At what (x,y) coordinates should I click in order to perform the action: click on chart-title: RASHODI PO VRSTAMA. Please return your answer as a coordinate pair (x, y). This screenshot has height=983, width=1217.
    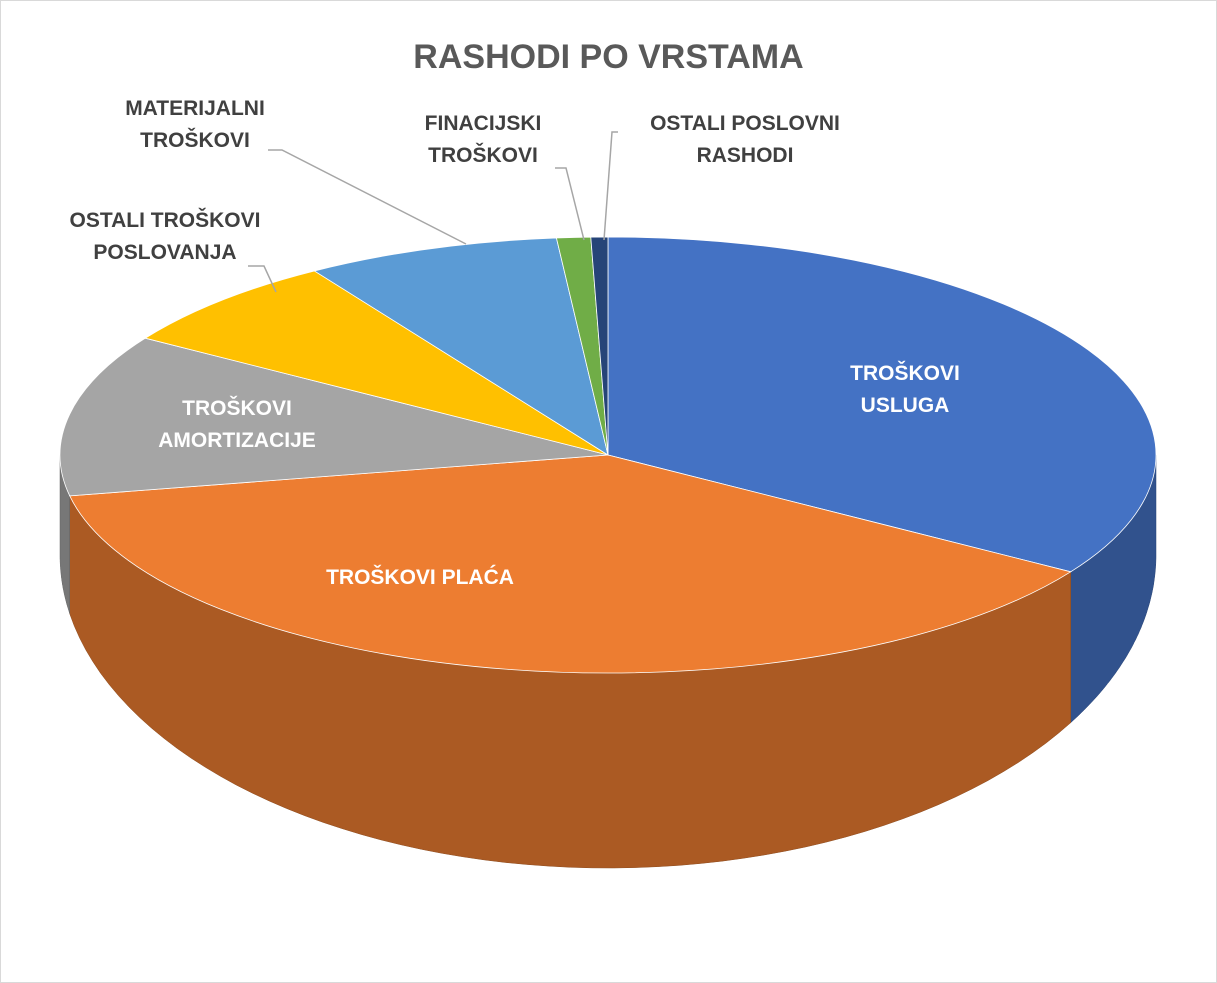
    Looking at the image, I should click on (608, 57).